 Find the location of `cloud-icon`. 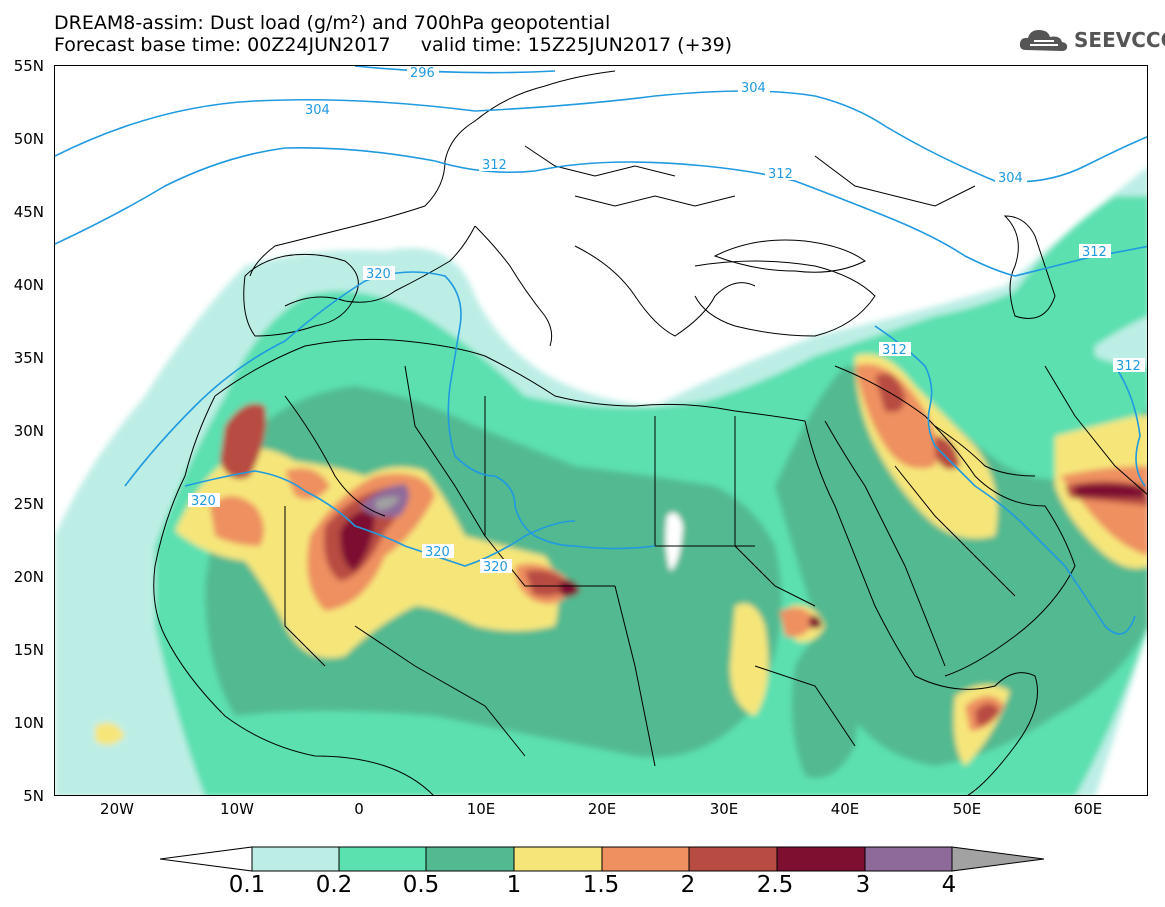

cloud-icon is located at coordinates (1043, 40).